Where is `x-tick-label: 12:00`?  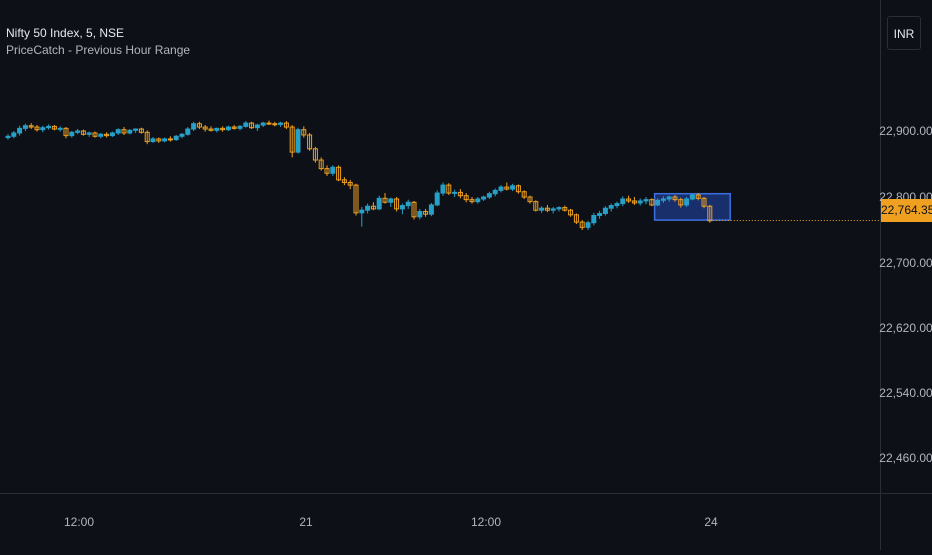
x-tick-label: 12:00 is located at coordinates (79, 522).